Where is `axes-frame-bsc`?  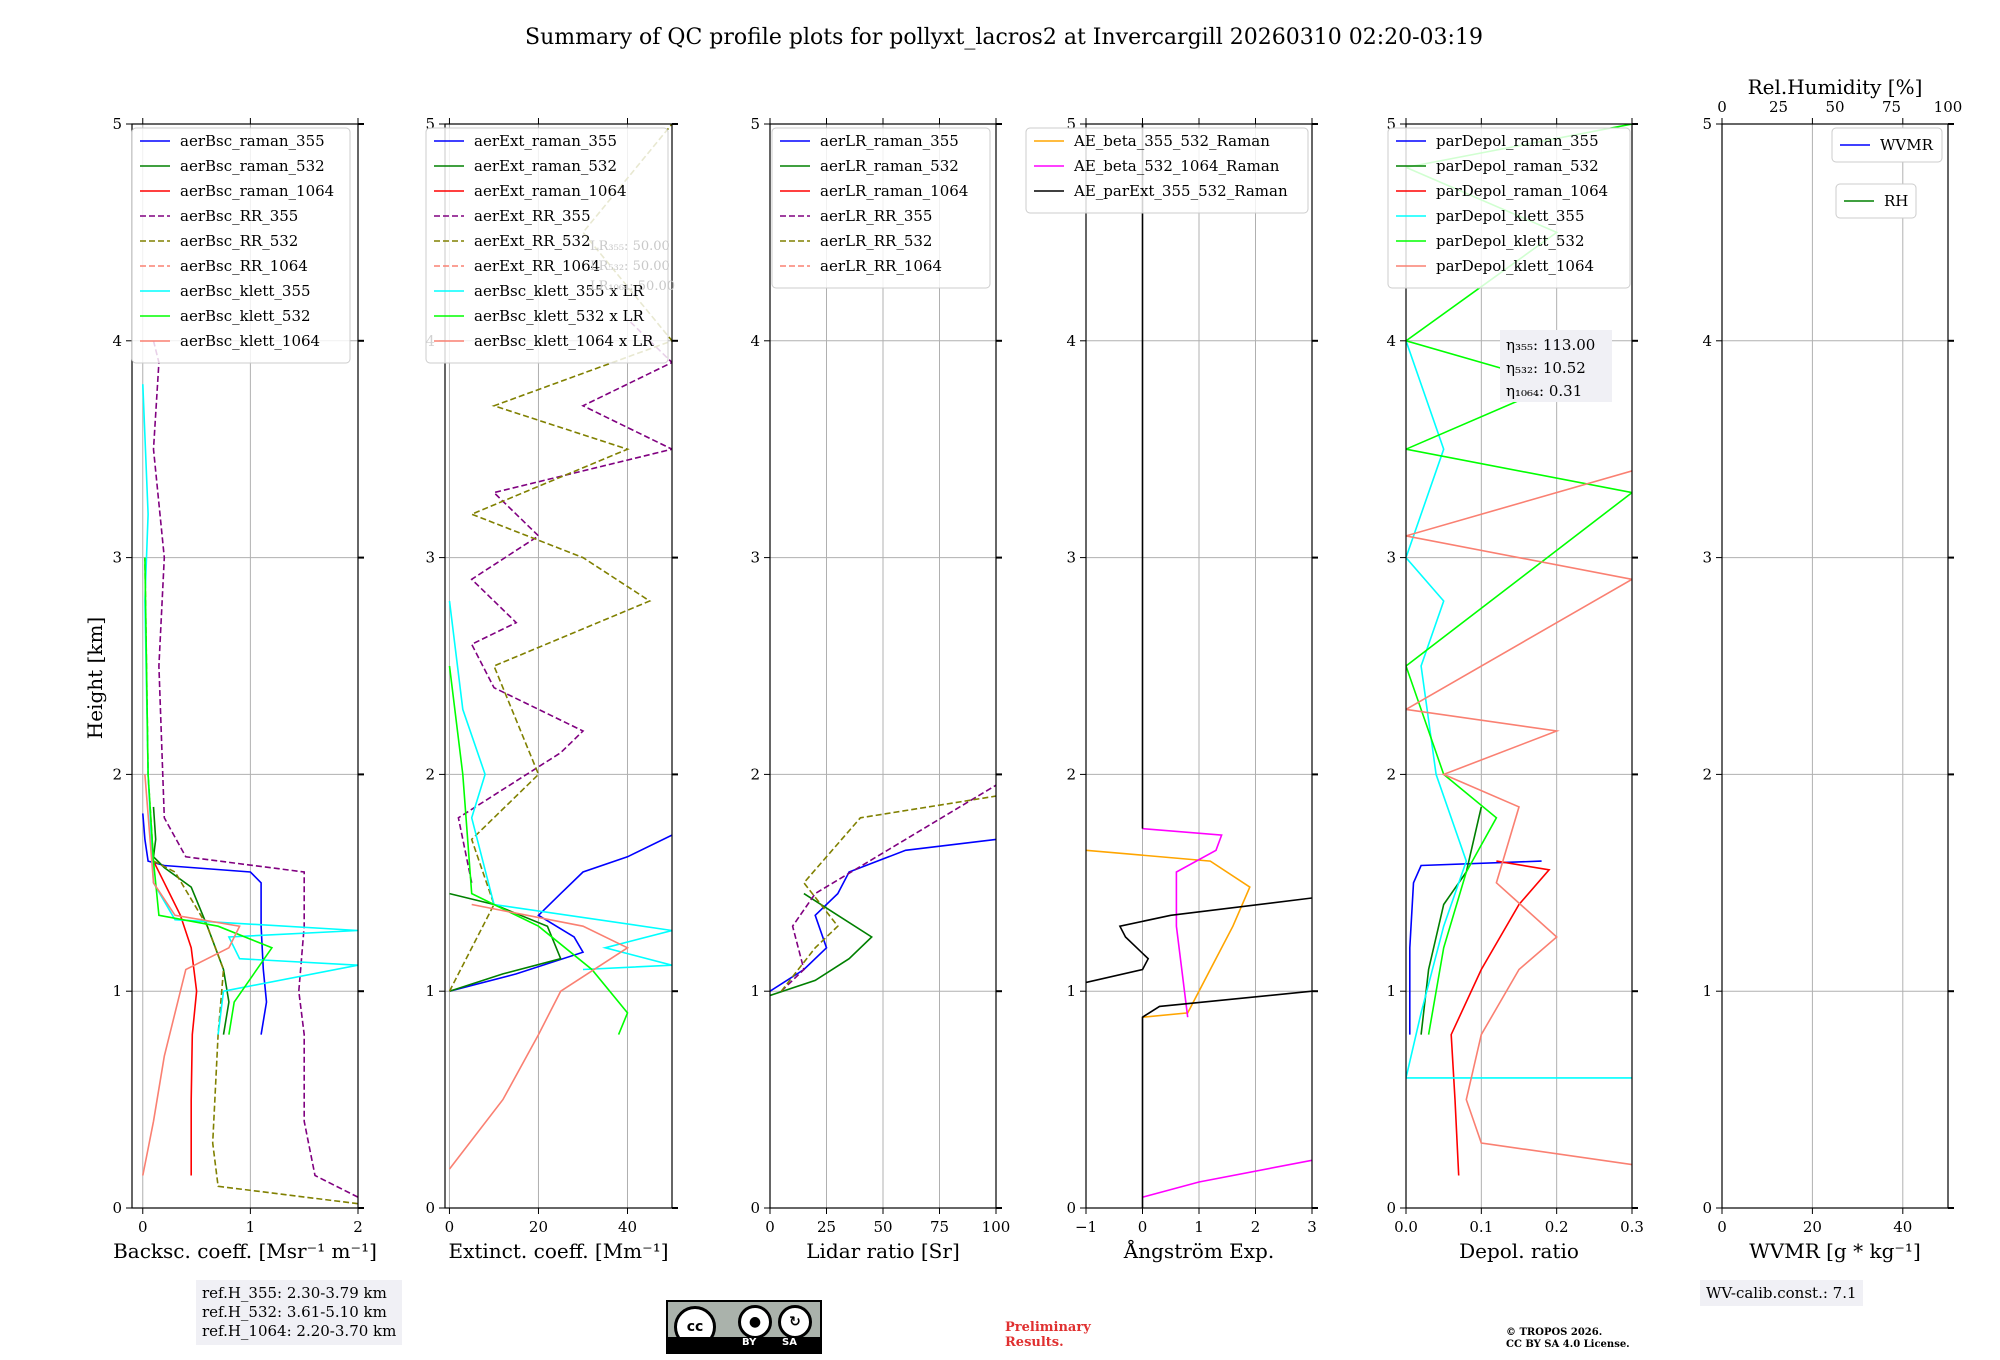
axes-frame-bsc is located at coordinates (245, 666).